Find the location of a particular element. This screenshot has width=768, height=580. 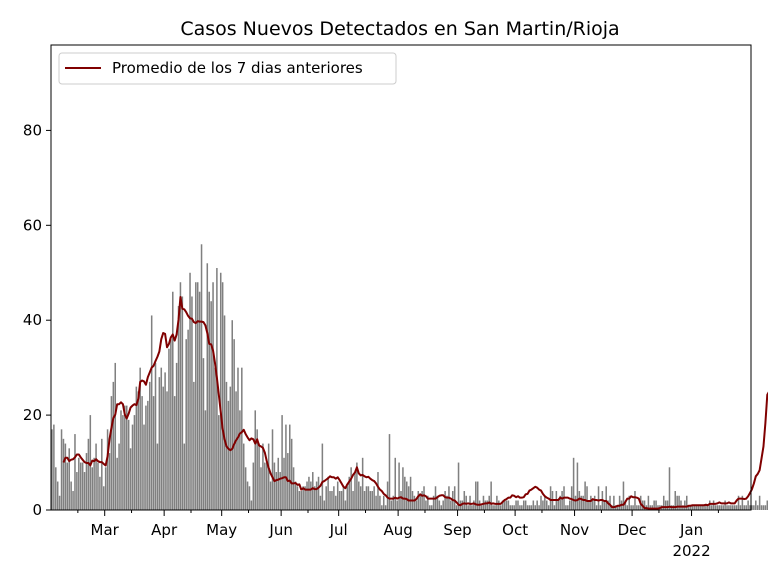

x-tick-label: May is located at coordinates (221, 530).